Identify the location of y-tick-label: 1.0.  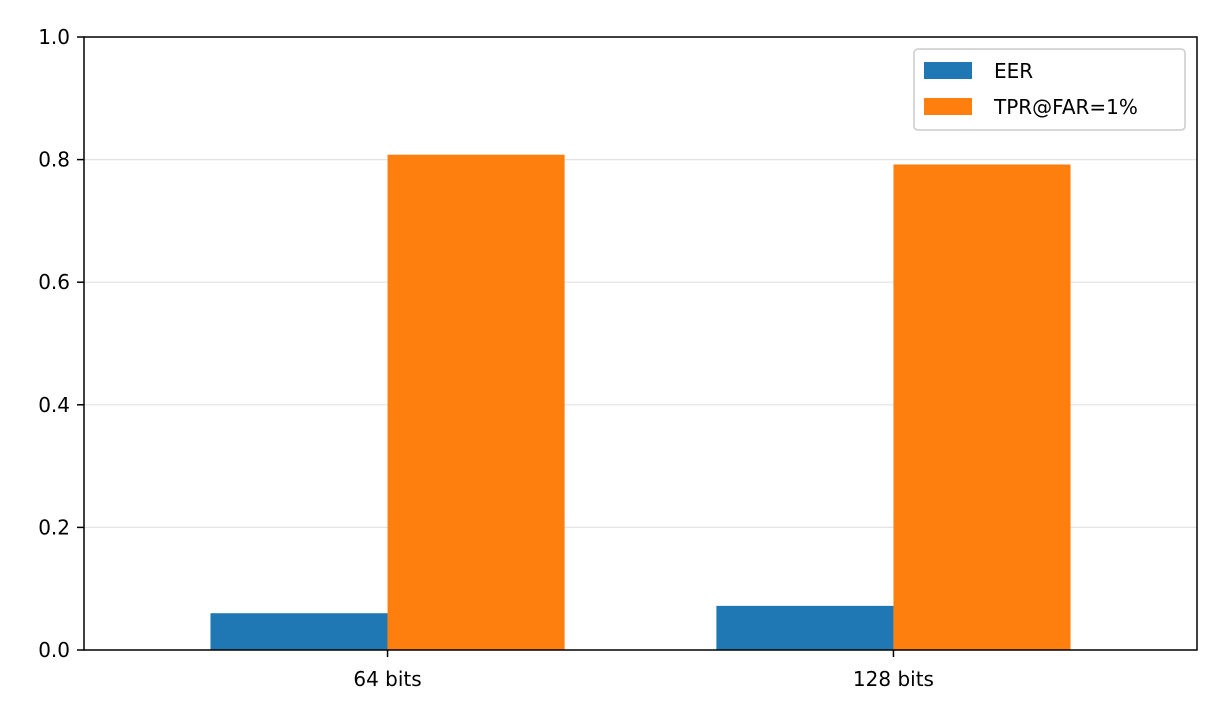
(54, 37).